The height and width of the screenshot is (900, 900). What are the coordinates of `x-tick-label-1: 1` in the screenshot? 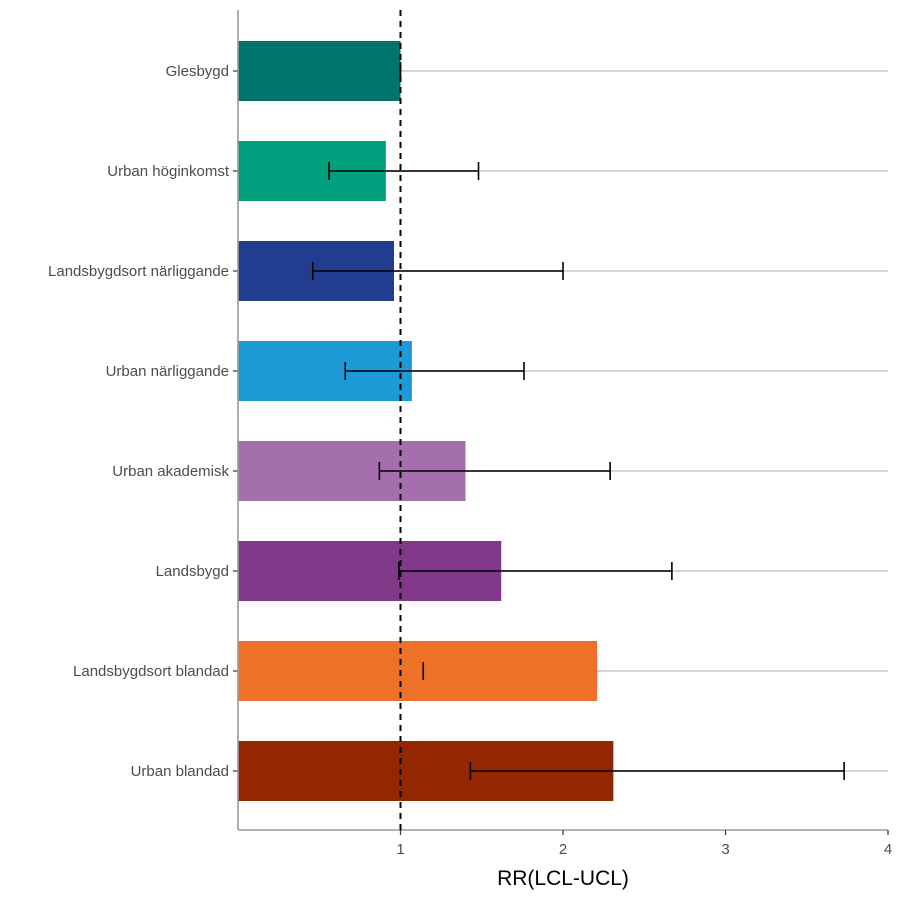 It's located at (400, 849).